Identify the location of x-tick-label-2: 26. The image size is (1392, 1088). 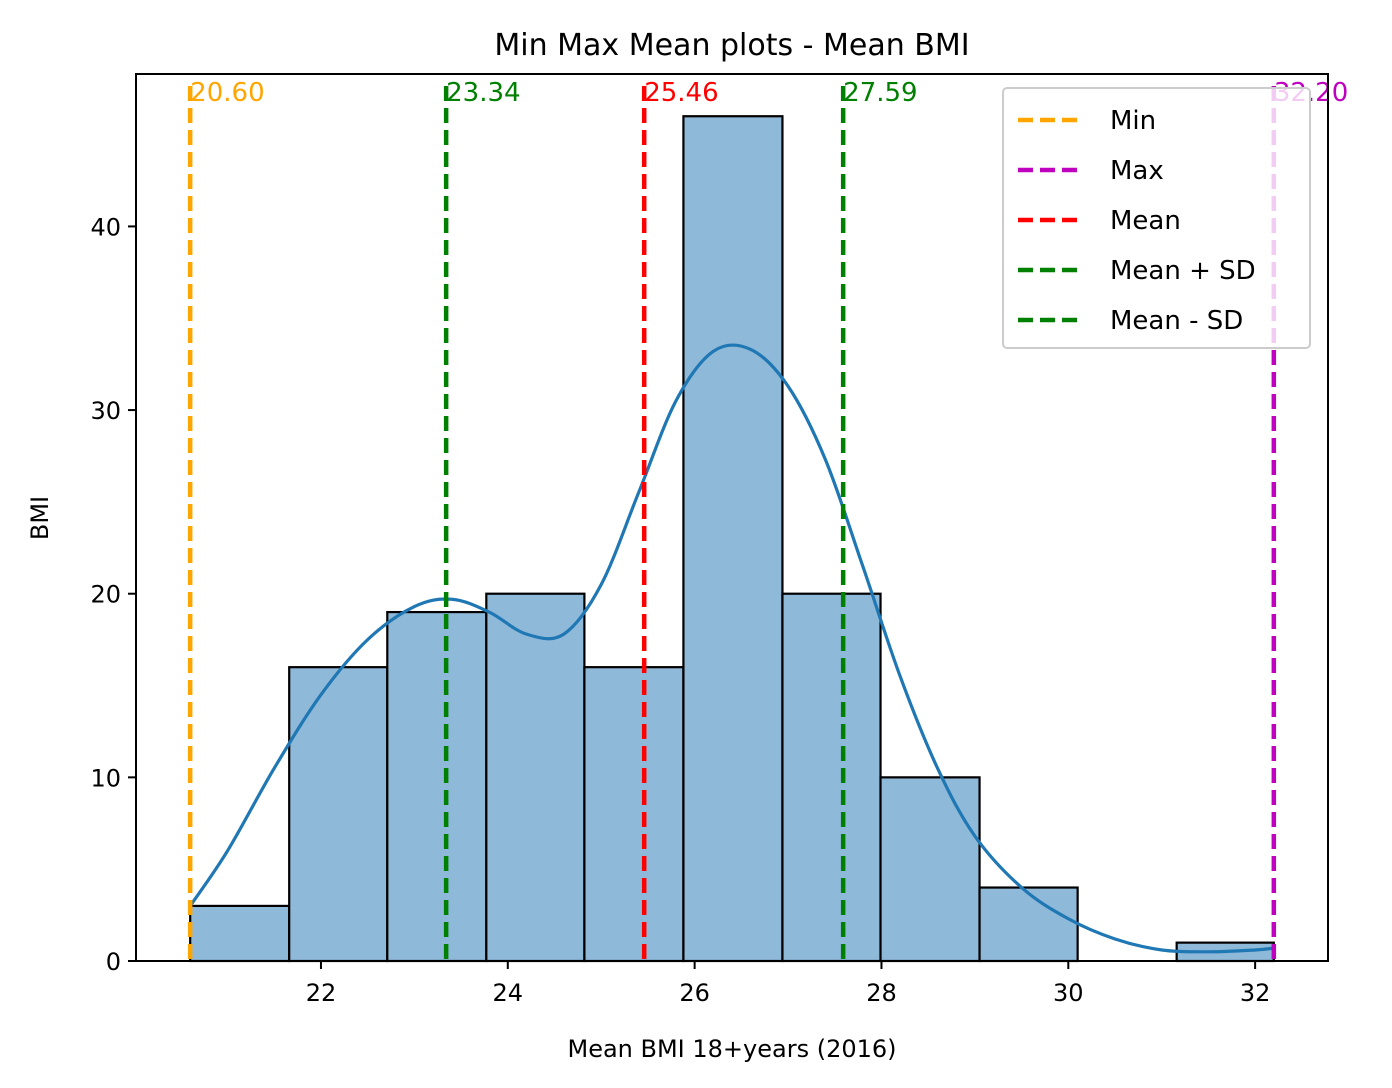
(694, 993).